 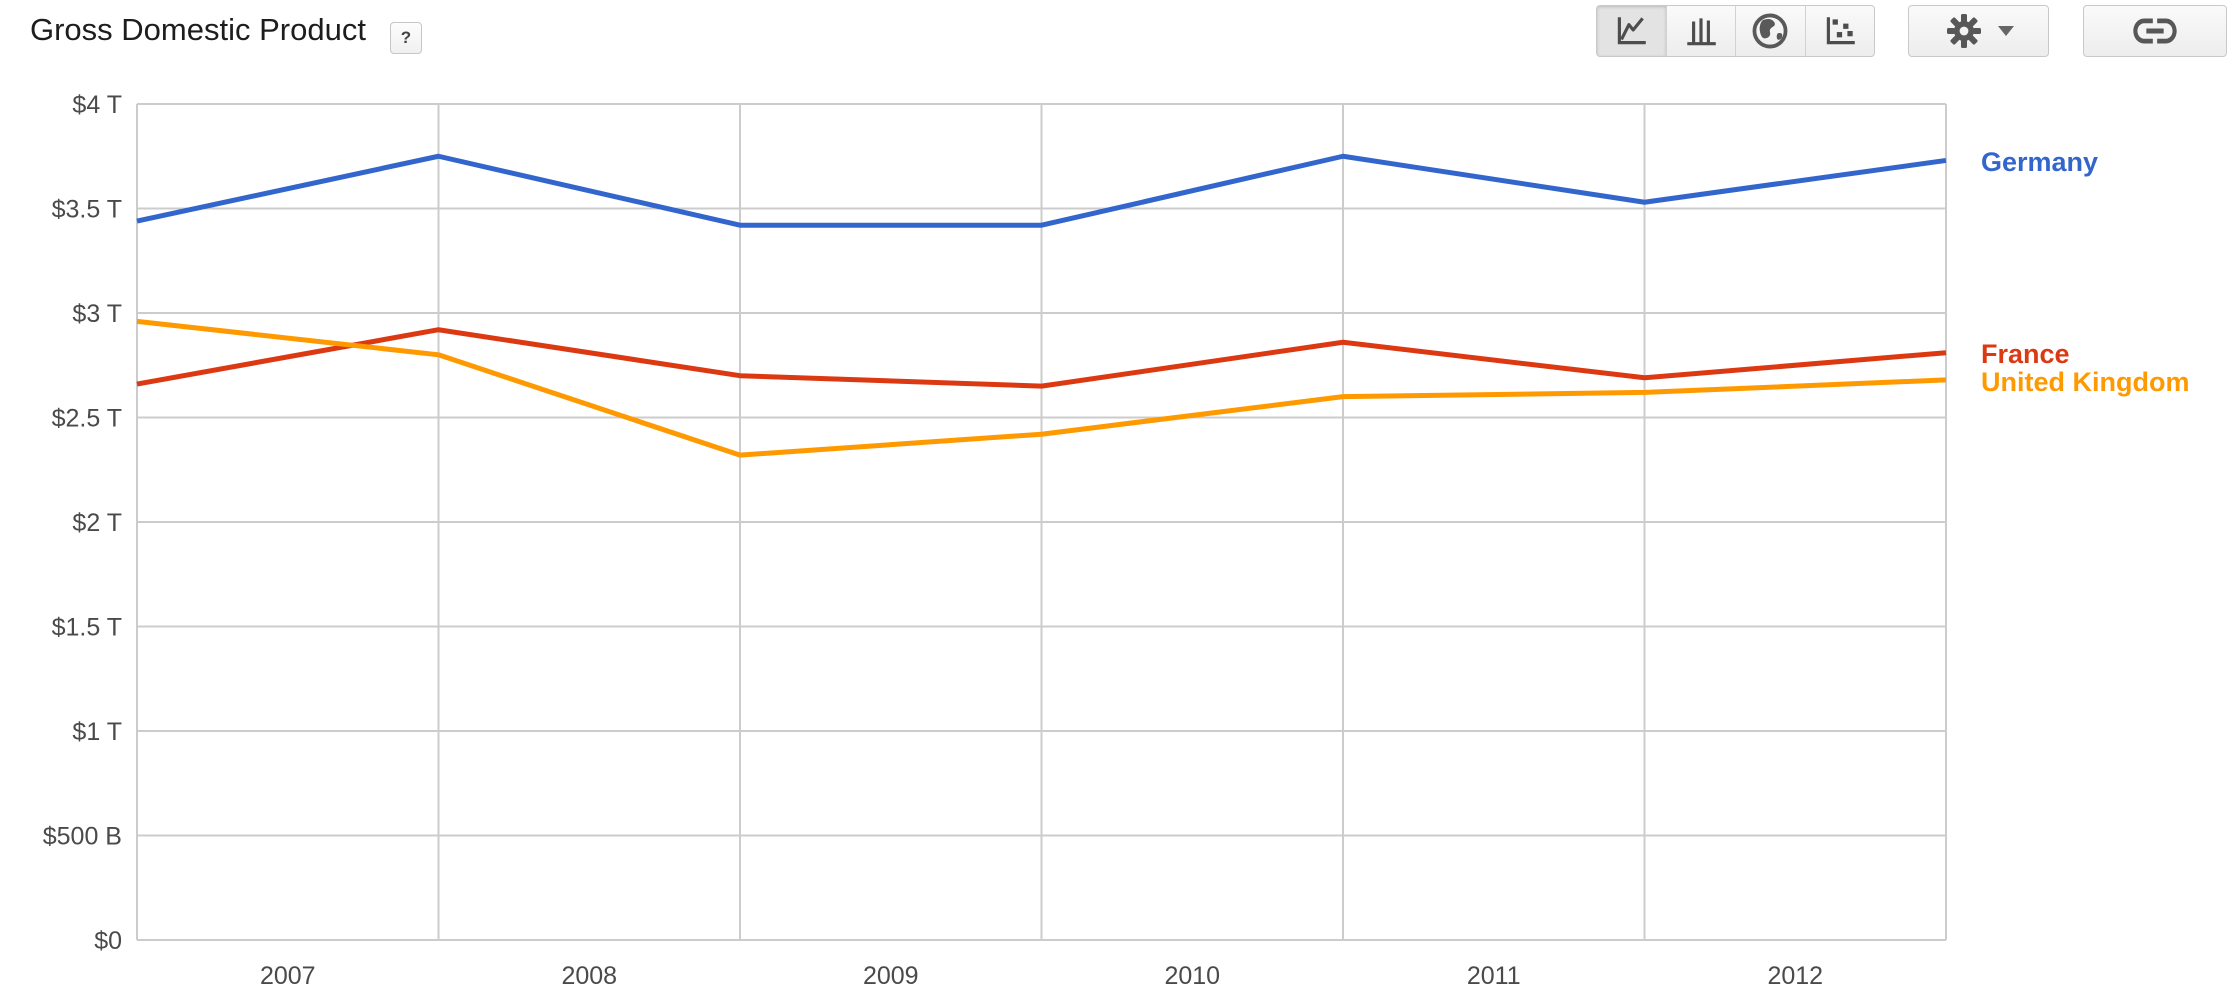 I want to click on series-line-france, so click(x=1041, y=358).